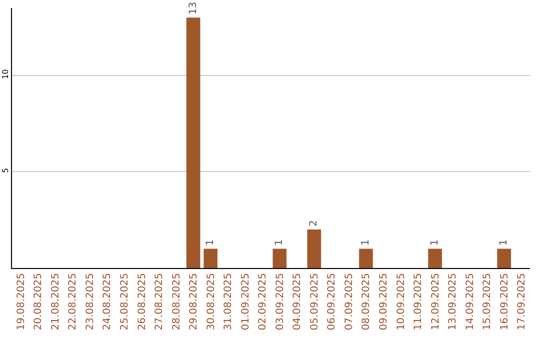 Image resolution: width=540 pixels, height=340 pixels. Describe the element at coordinates (194, 301) in the screenshot. I see `x-tick-label: 29.08.2025` at that location.